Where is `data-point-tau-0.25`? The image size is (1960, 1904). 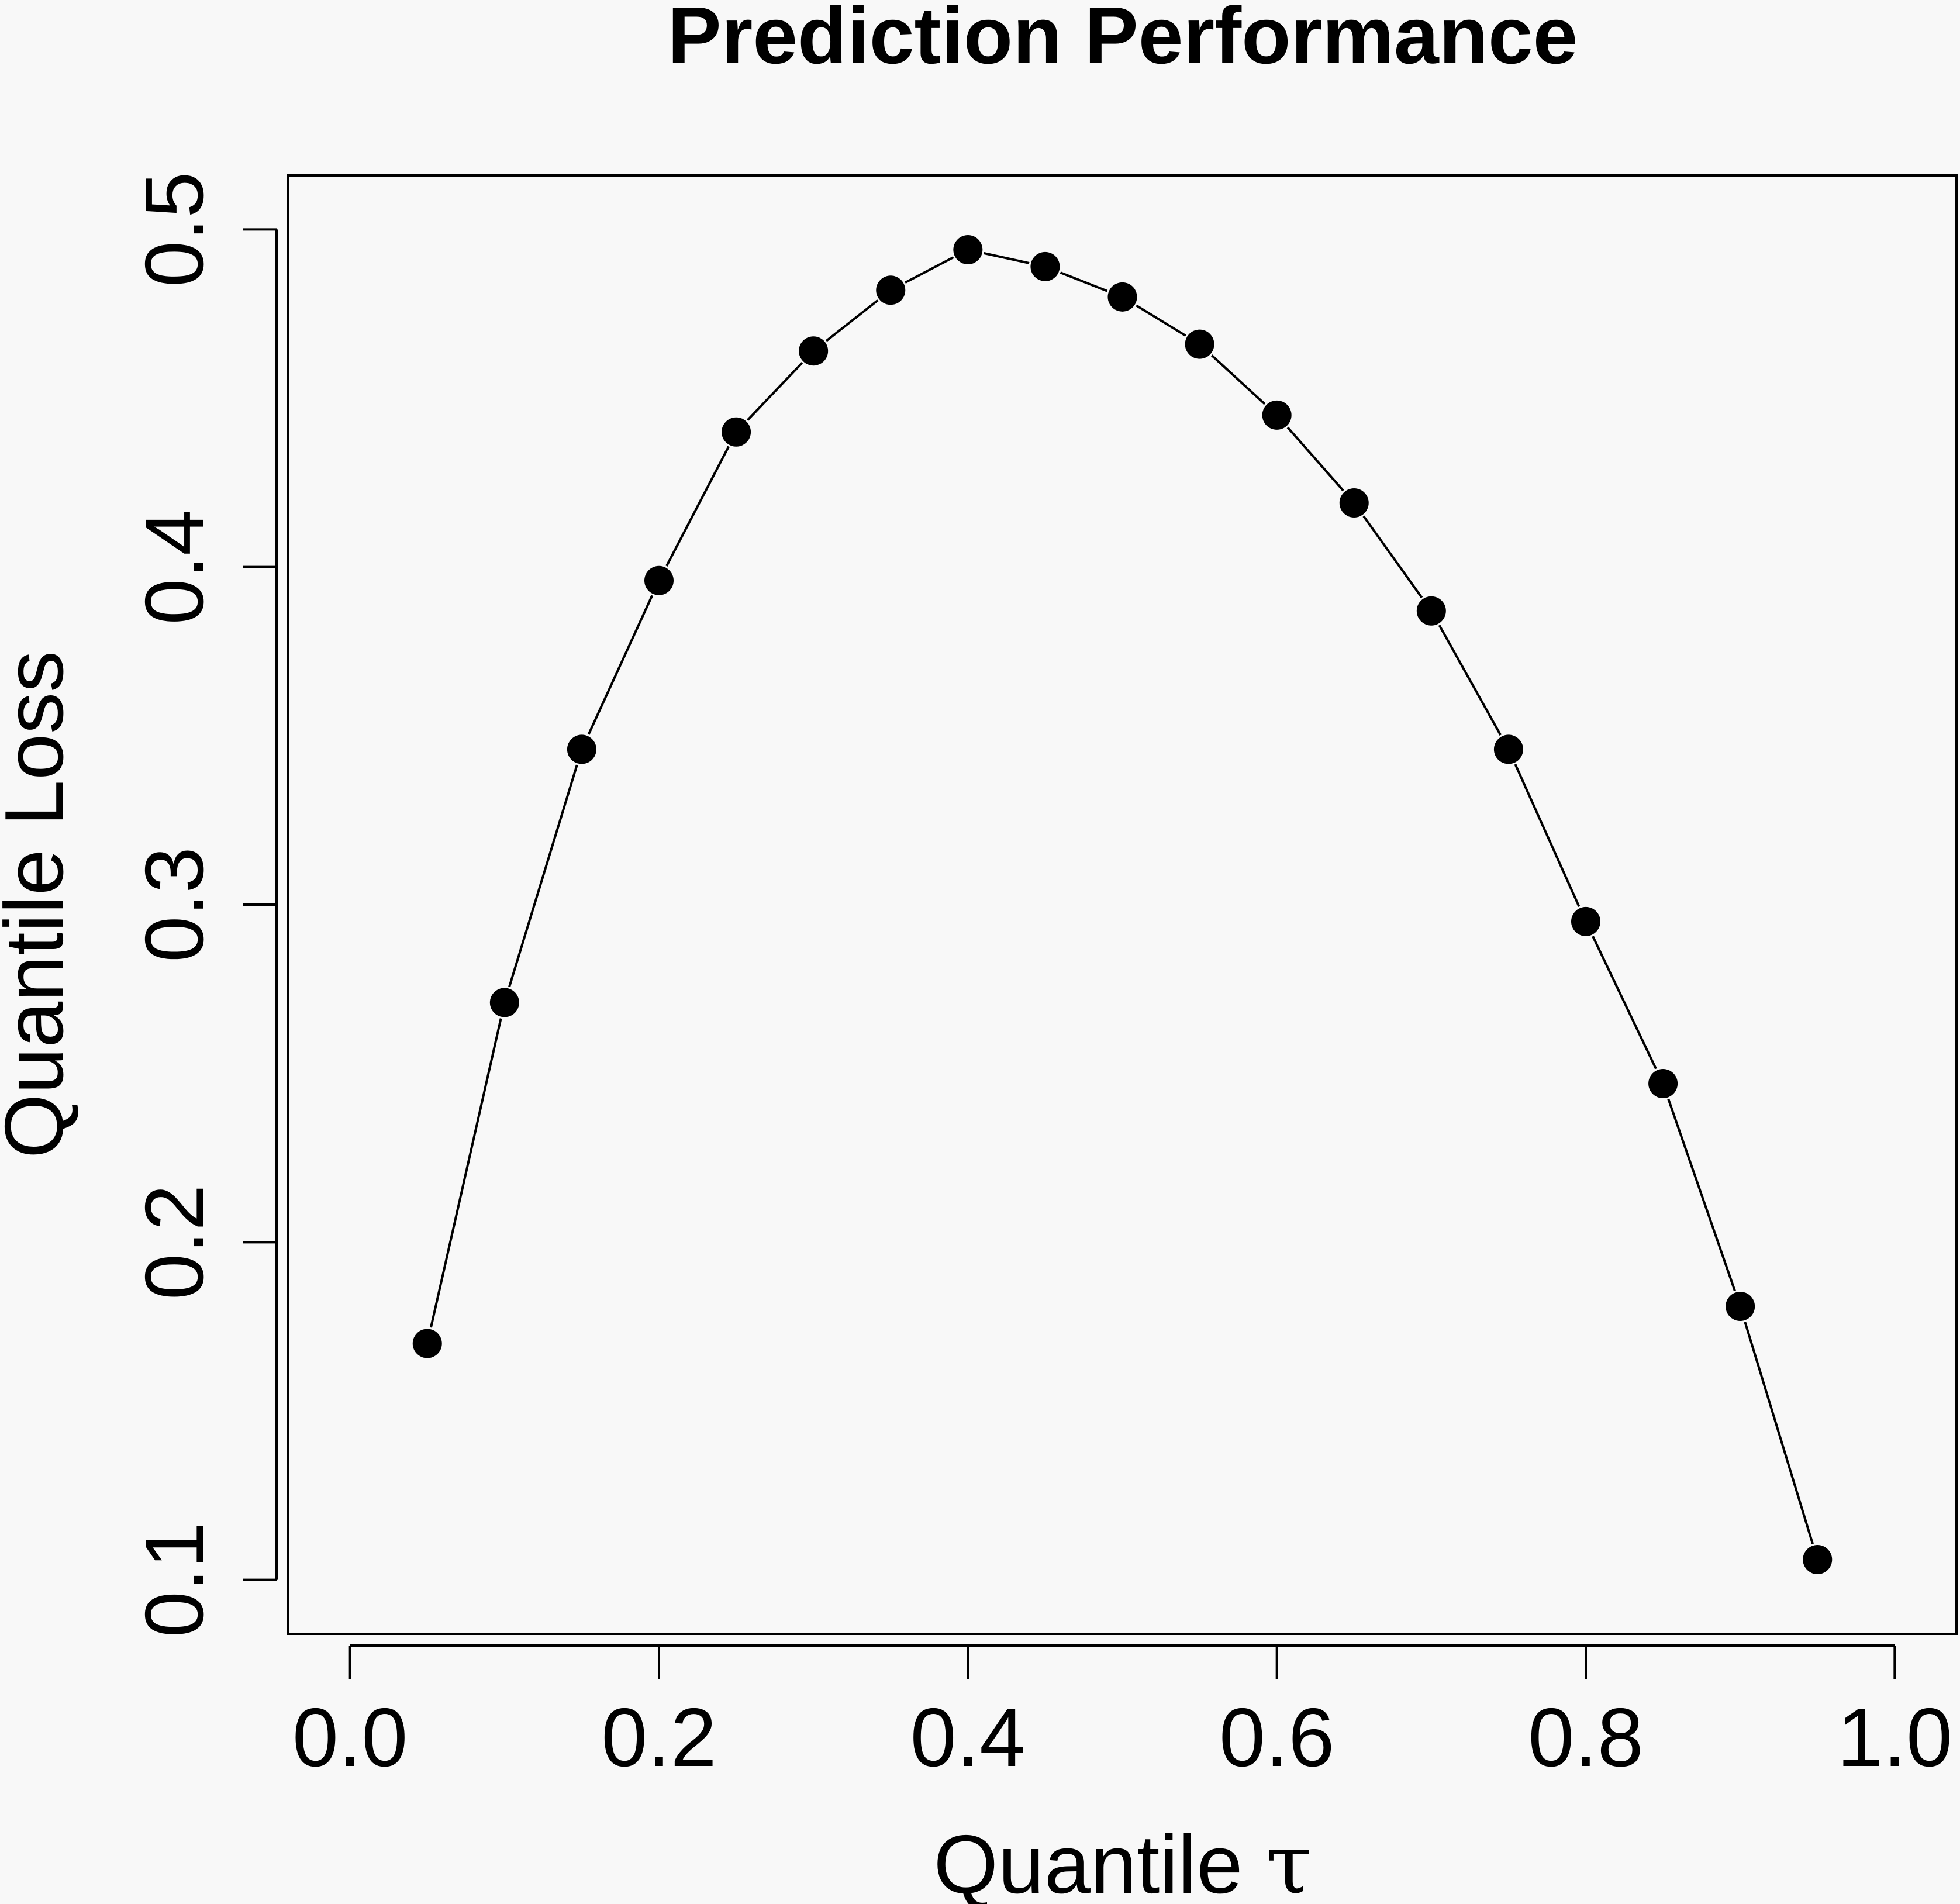
data-point-tau-0.25 is located at coordinates (737, 432).